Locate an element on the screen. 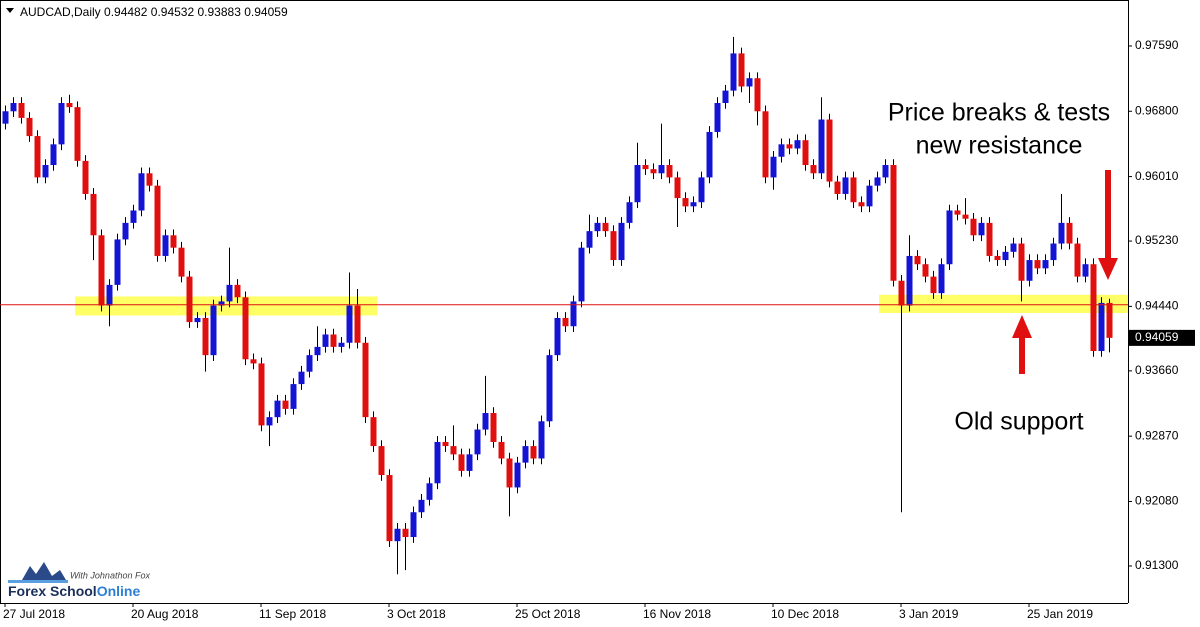  x-tick-label: 27 Jul 2018 is located at coordinates (34, 614).